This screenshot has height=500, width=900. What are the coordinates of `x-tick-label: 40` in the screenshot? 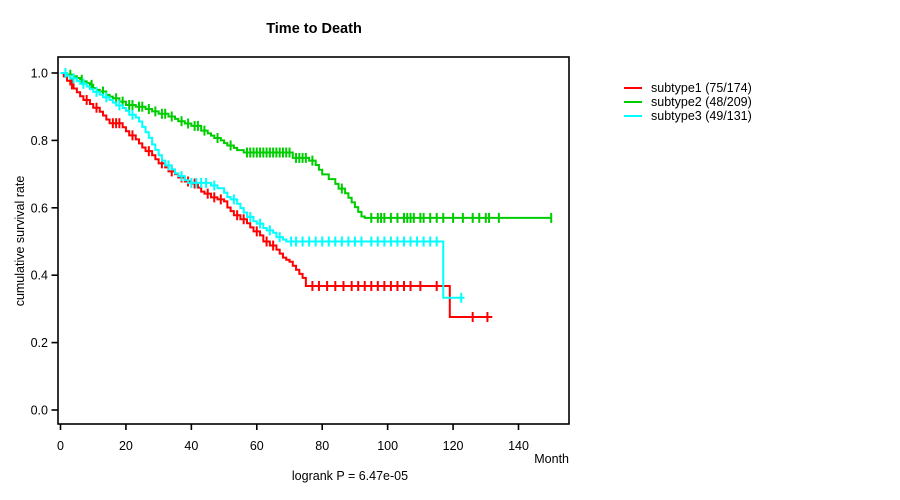 It's located at (191, 446).